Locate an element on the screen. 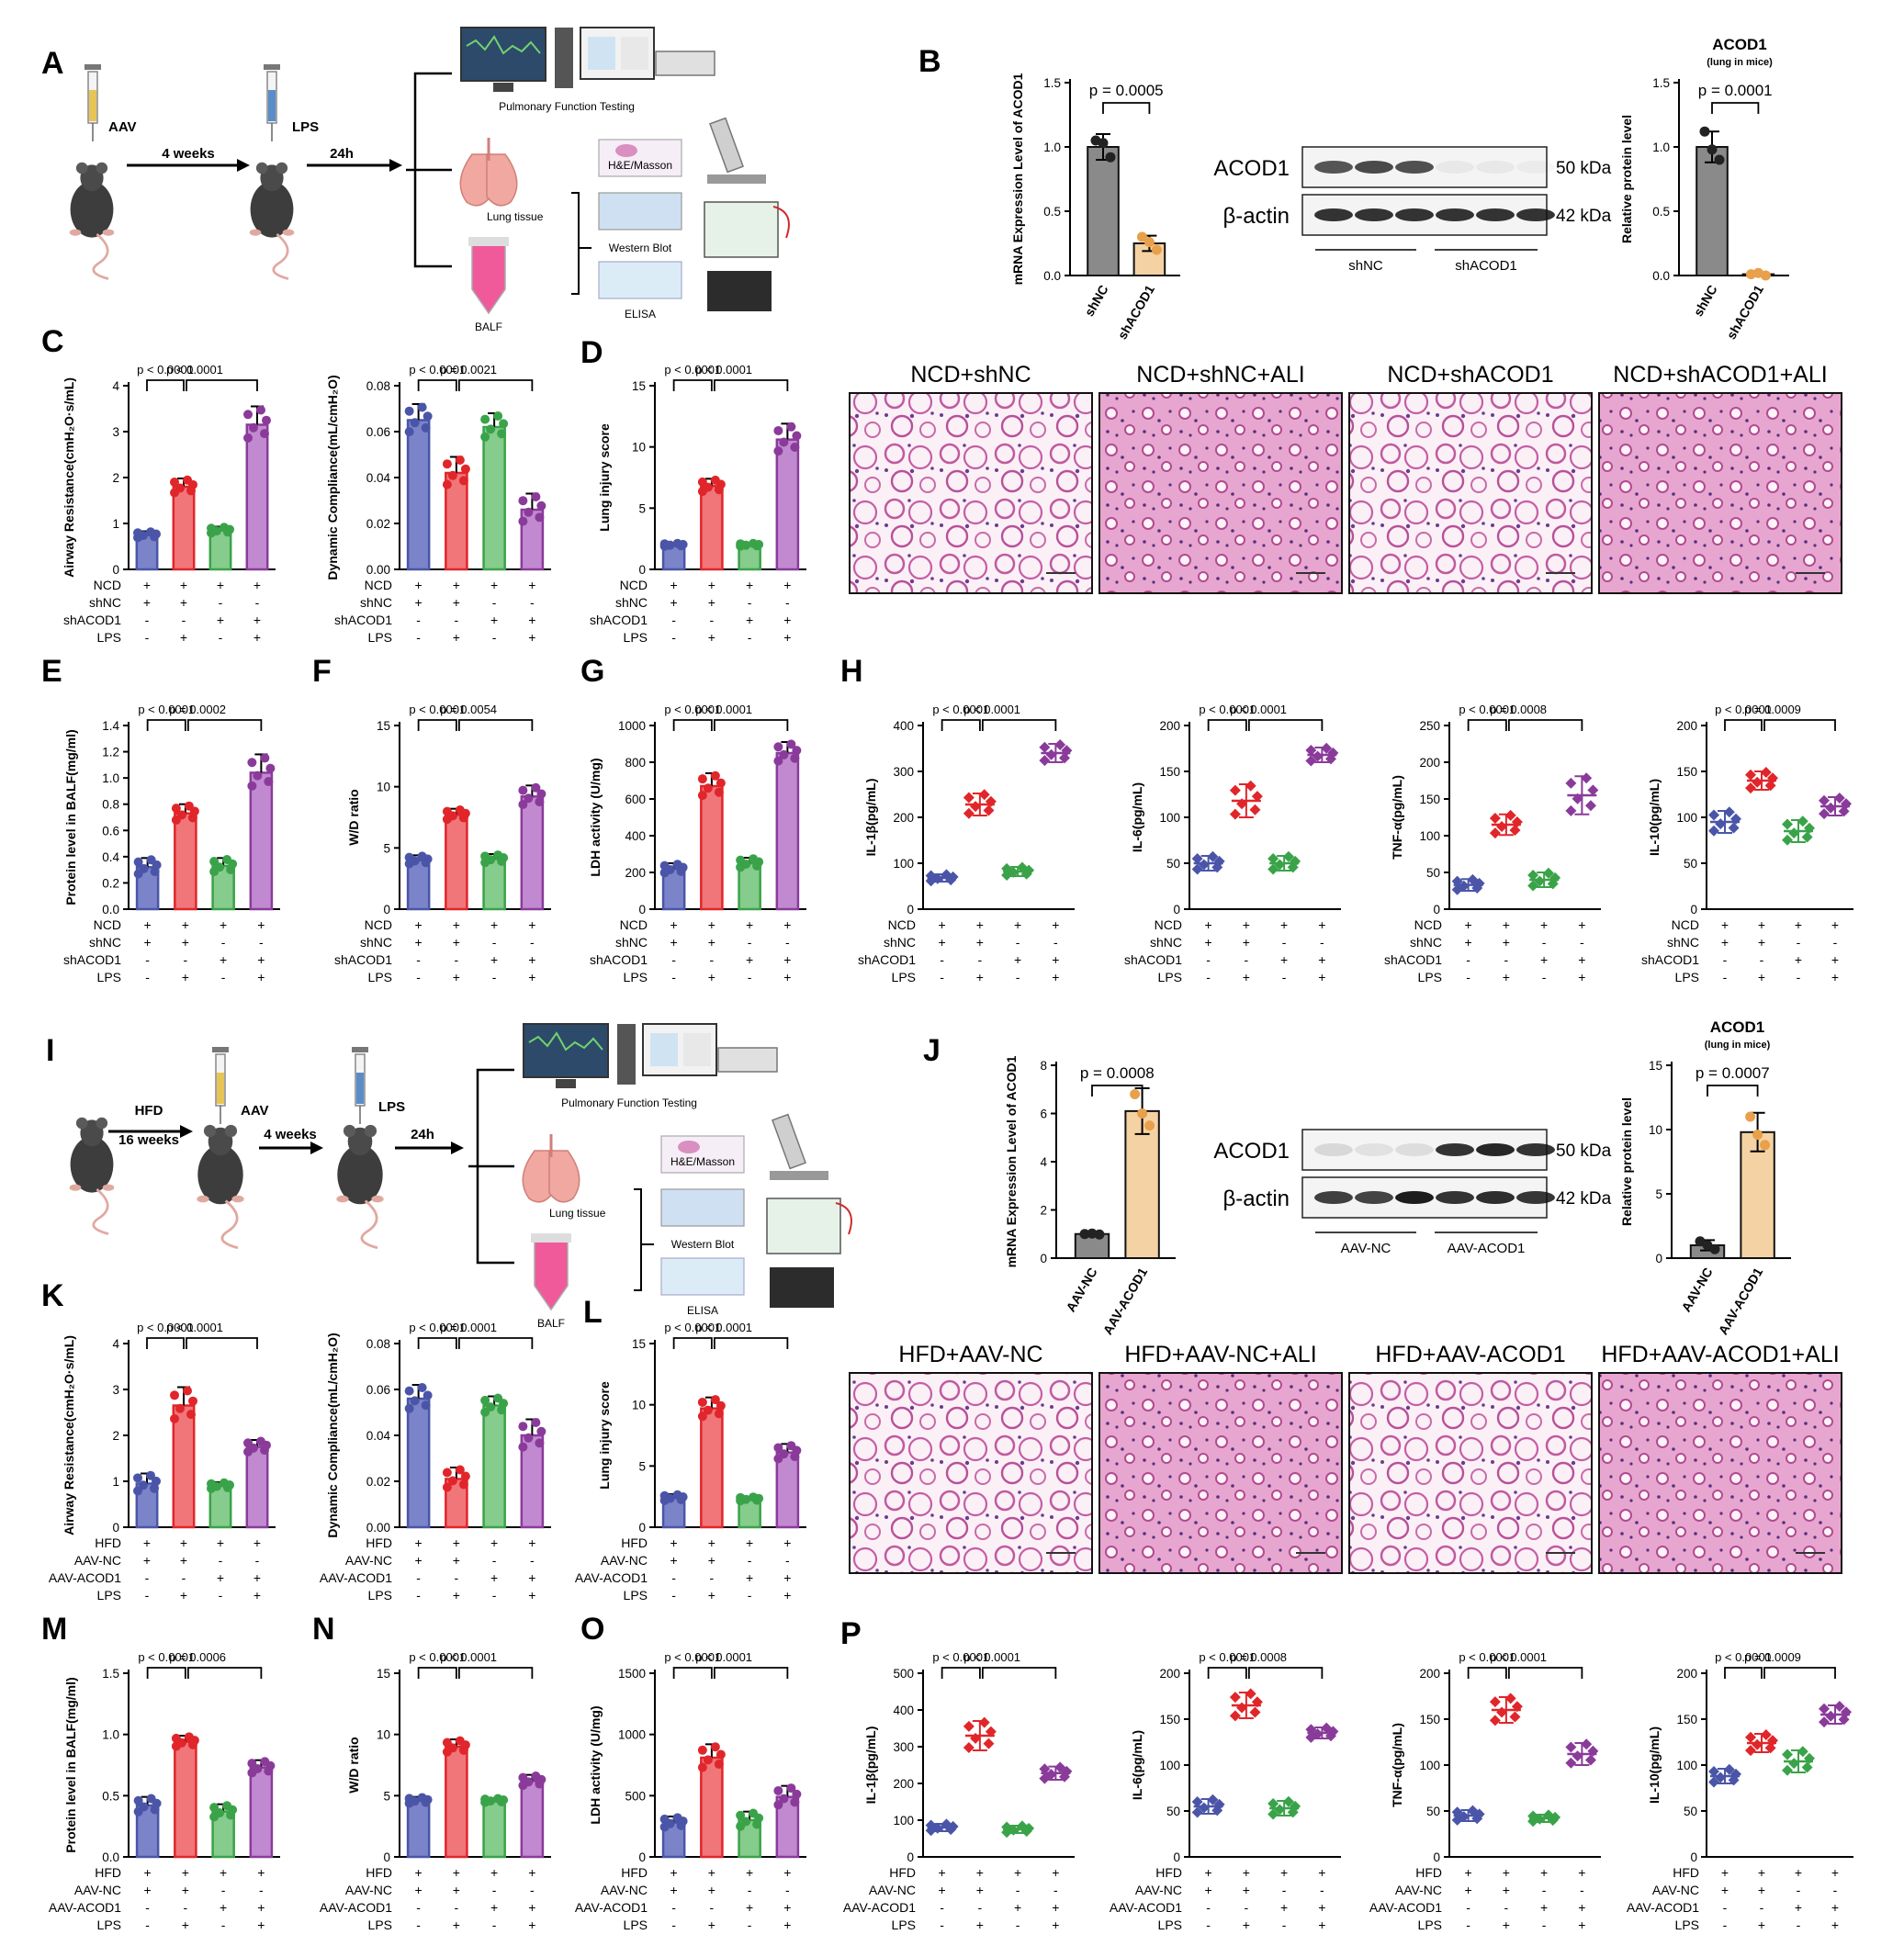 The height and width of the screenshot is (1957, 1904). y-tick-label: 500 is located at coordinates (903, 1674).